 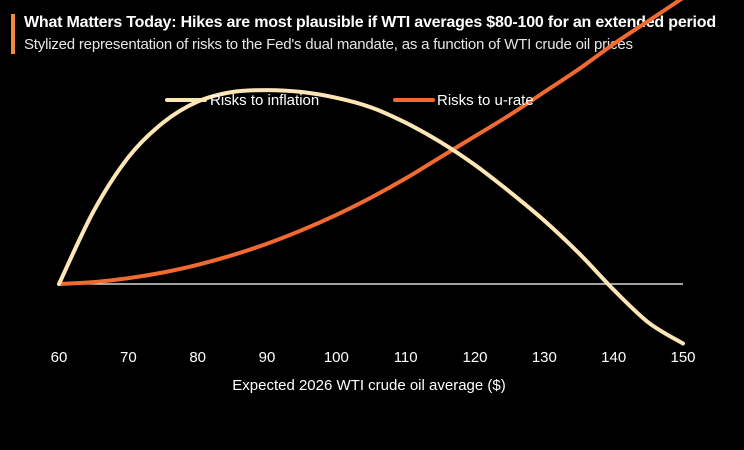 What do you see at coordinates (13, 34) in the screenshot?
I see `title-accent-bar` at bounding box center [13, 34].